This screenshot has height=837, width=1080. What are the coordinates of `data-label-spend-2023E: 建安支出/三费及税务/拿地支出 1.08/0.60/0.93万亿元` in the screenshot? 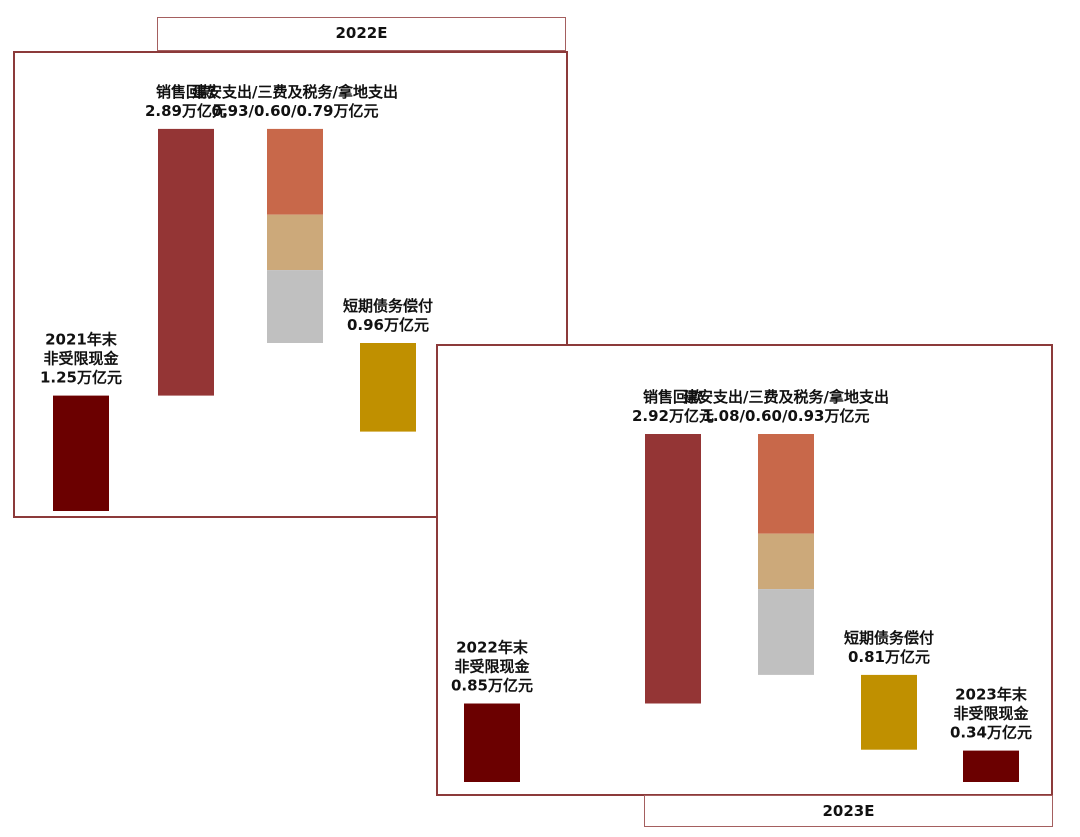 It's located at (786, 406).